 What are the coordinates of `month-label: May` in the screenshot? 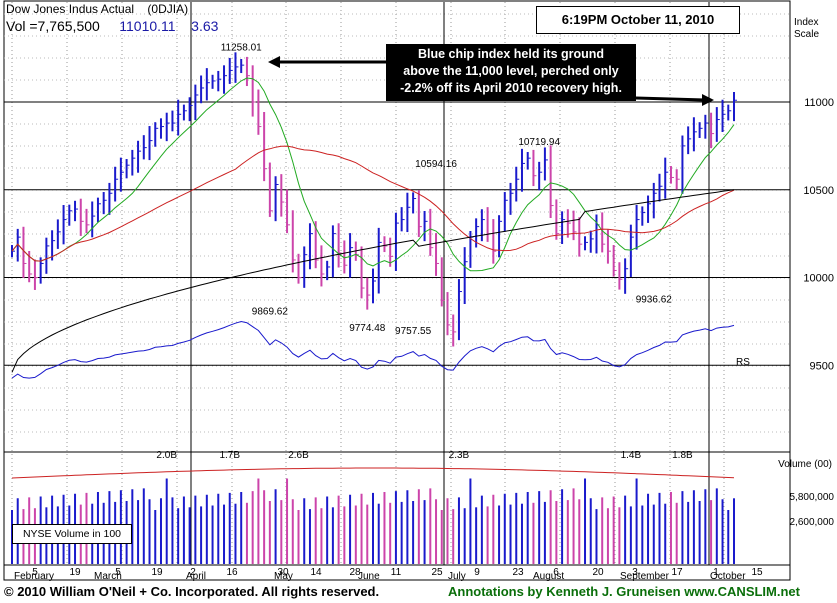 It's located at (283, 576).